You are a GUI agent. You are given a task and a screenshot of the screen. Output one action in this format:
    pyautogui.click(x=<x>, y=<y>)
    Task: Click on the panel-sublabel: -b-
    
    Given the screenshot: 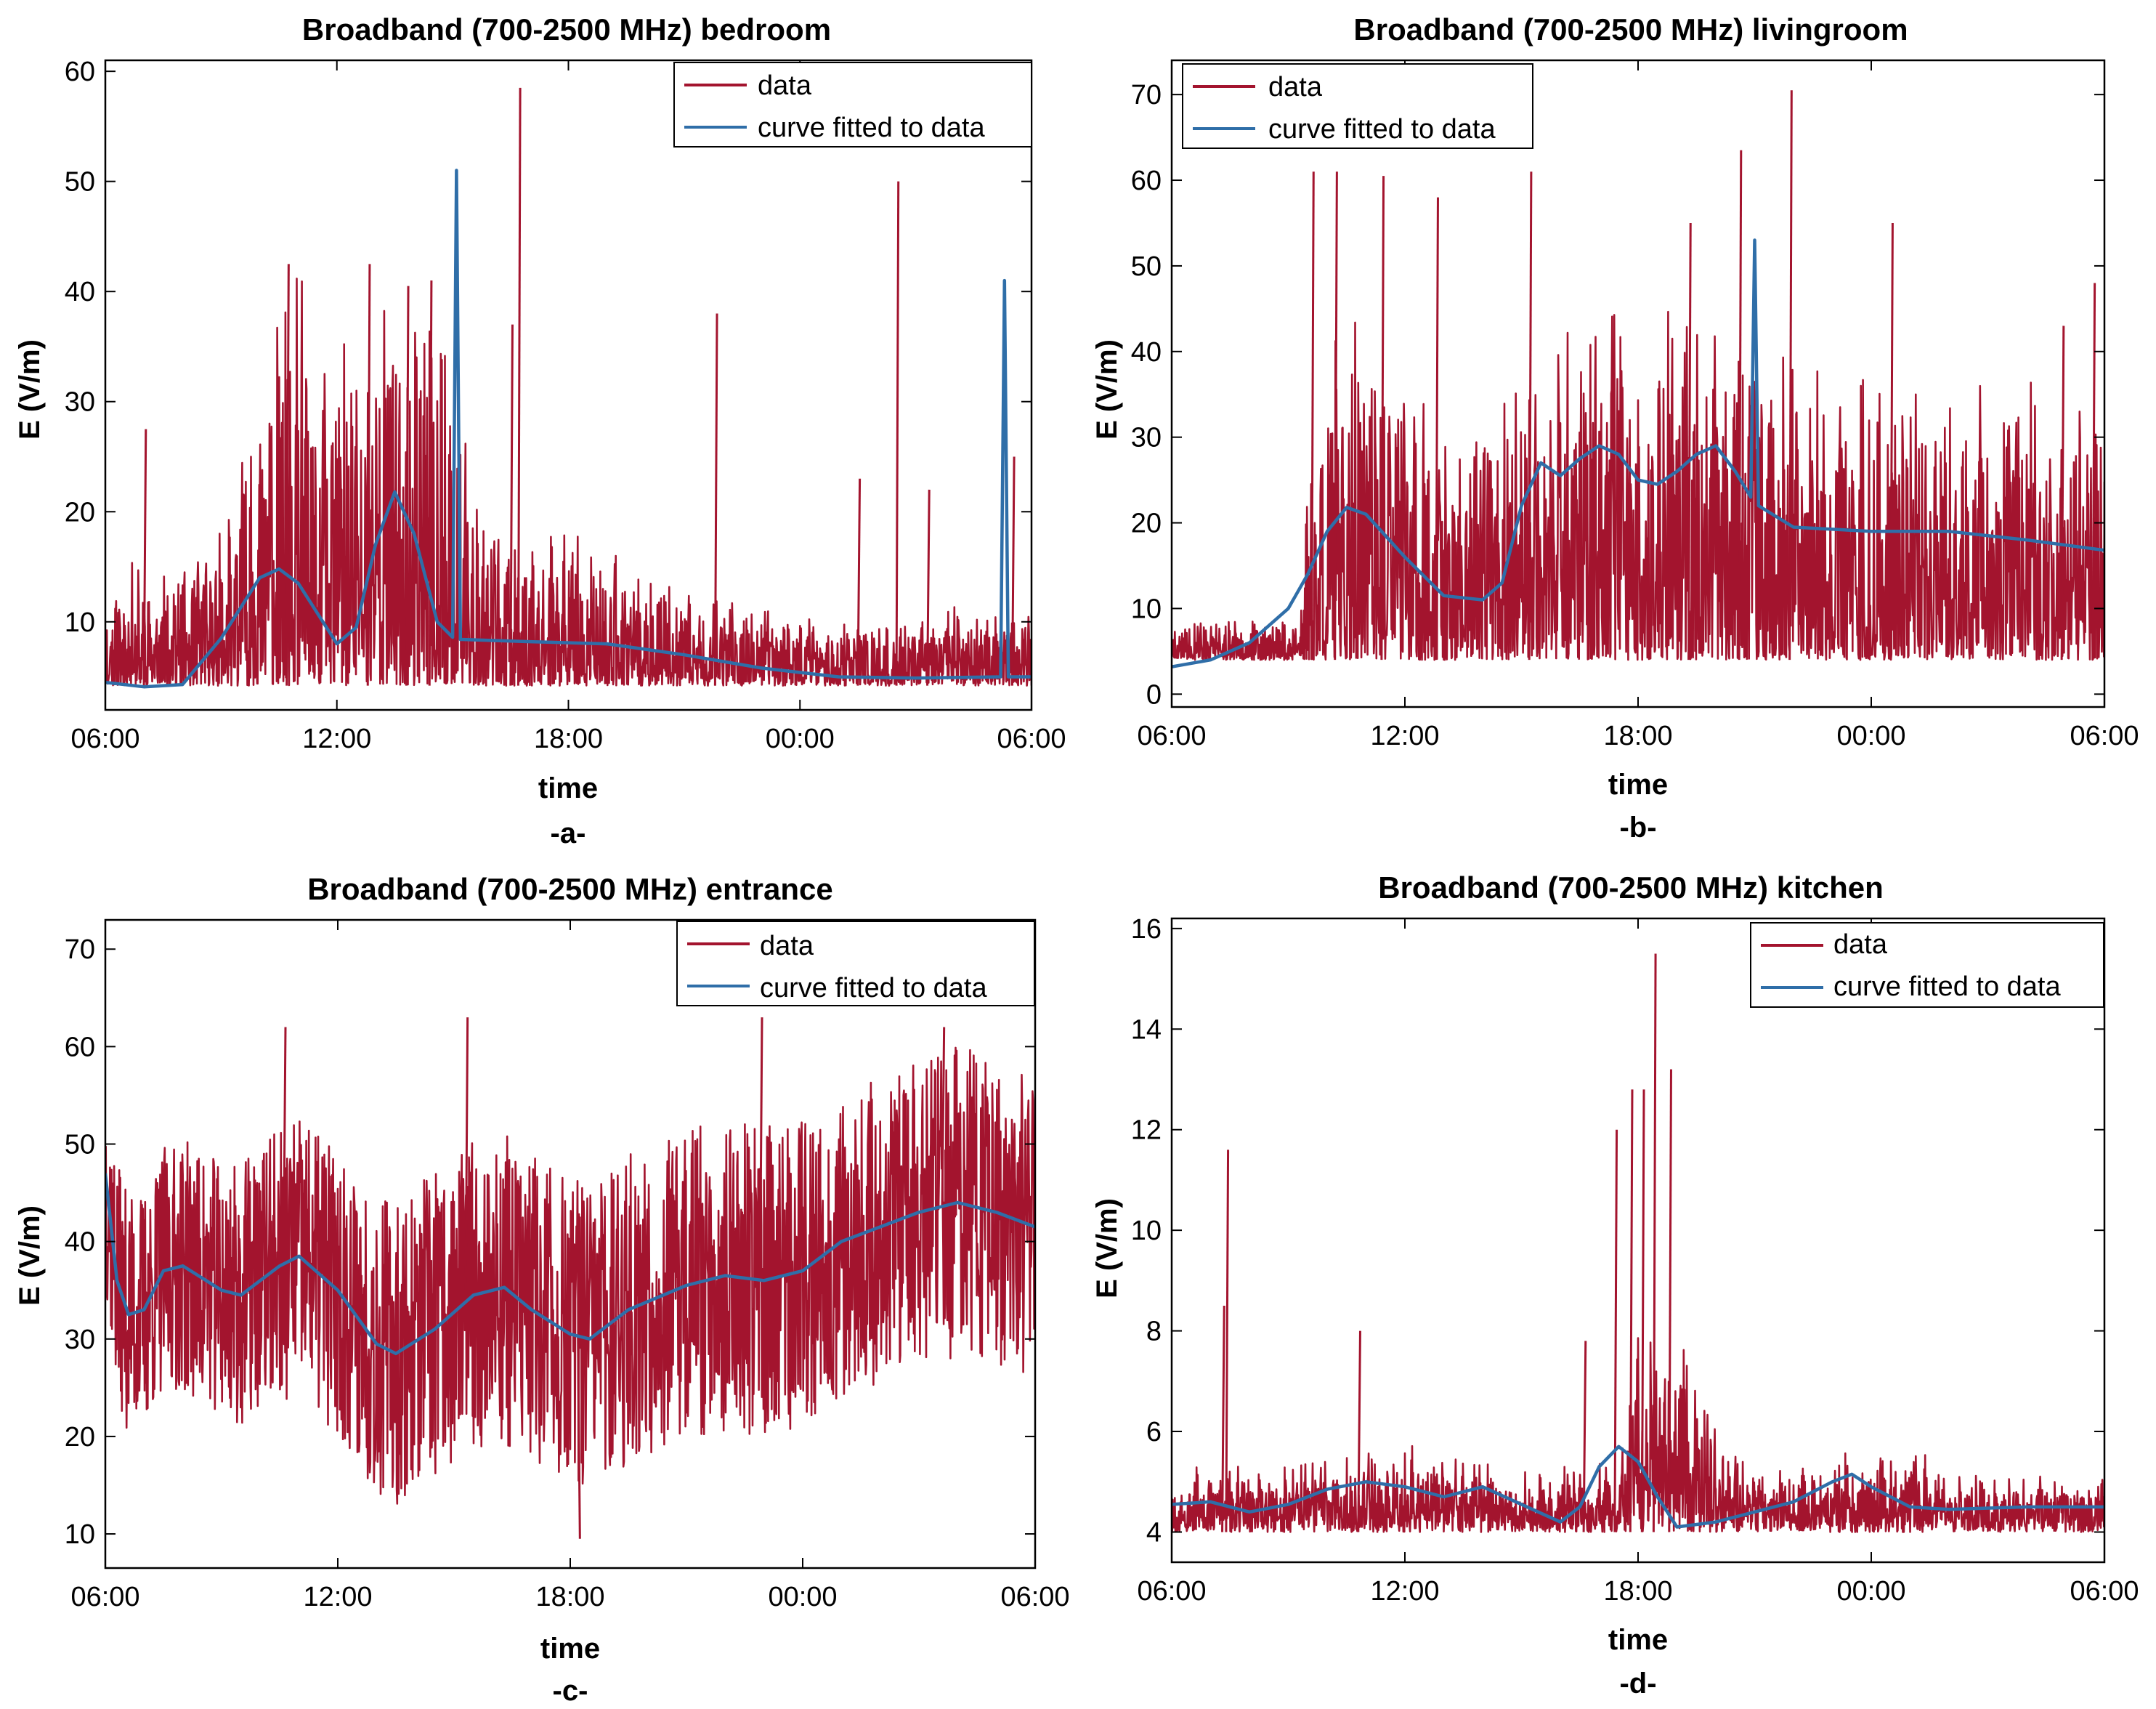 What is the action you would take?
    pyautogui.click(x=1637, y=828)
    